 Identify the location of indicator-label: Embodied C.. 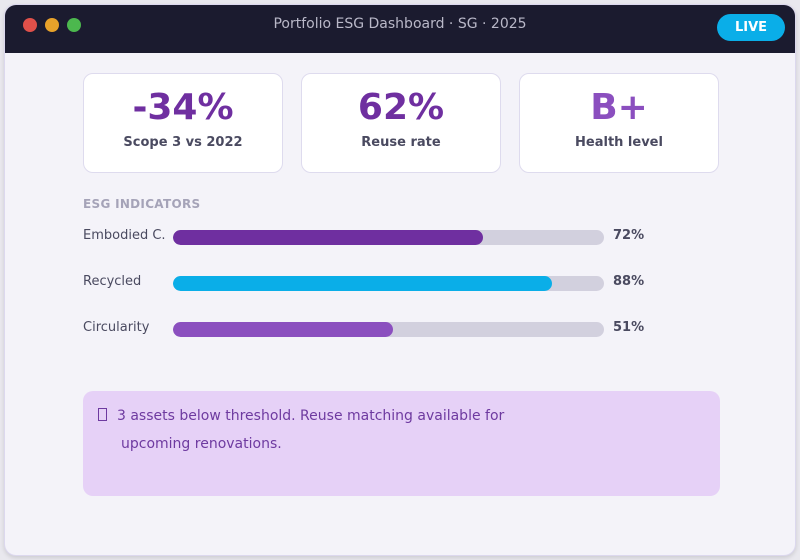
(124, 235).